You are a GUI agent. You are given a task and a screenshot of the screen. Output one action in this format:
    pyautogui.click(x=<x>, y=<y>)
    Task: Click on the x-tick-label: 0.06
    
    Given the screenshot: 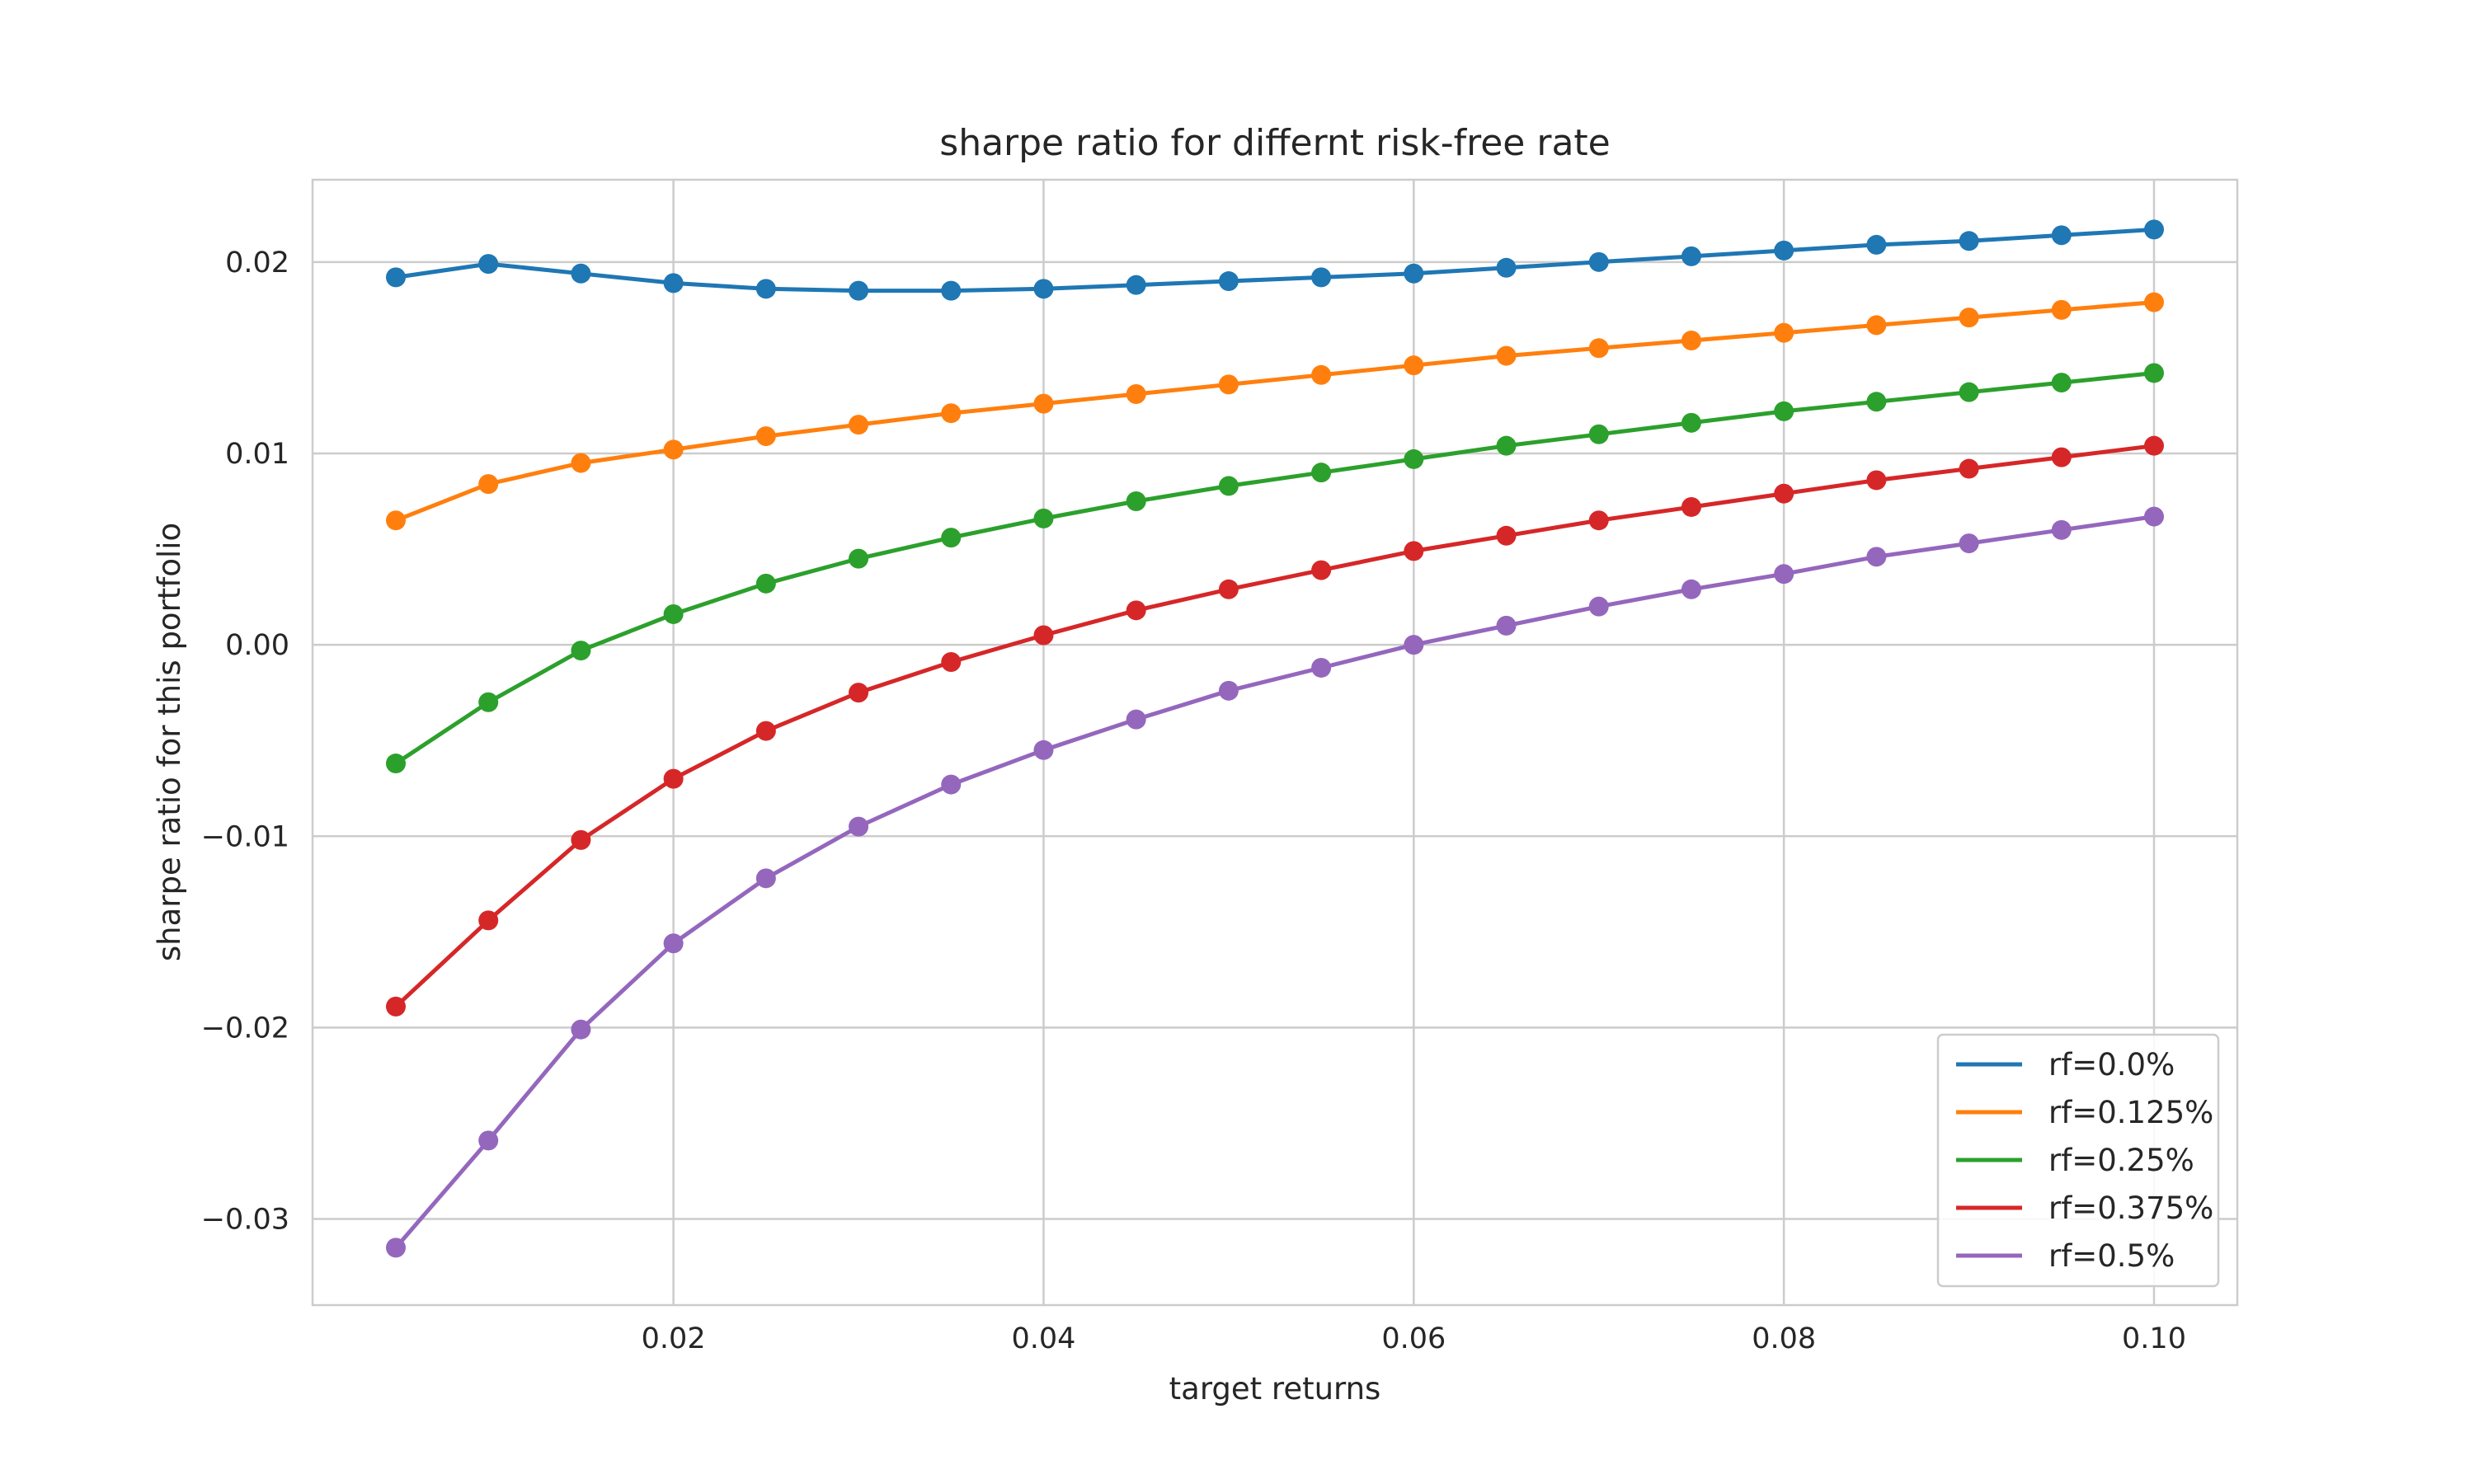 What is the action you would take?
    pyautogui.click(x=1413, y=1338)
    